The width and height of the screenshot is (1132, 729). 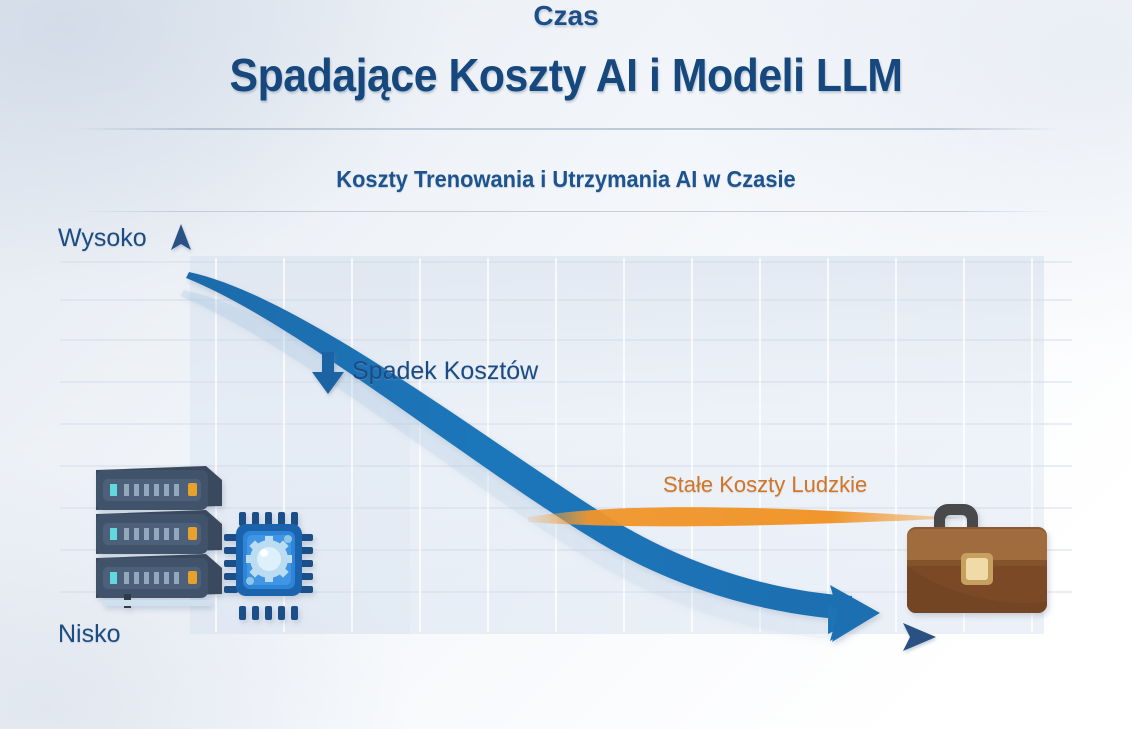 What do you see at coordinates (159, 537) in the screenshot?
I see `server-rack-icon` at bounding box center [159, 537].